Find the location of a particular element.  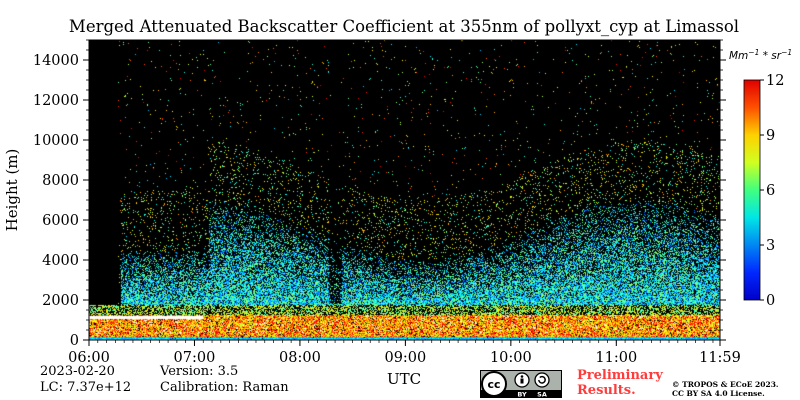

svg-text: SA is located at coordinates (542, 395).